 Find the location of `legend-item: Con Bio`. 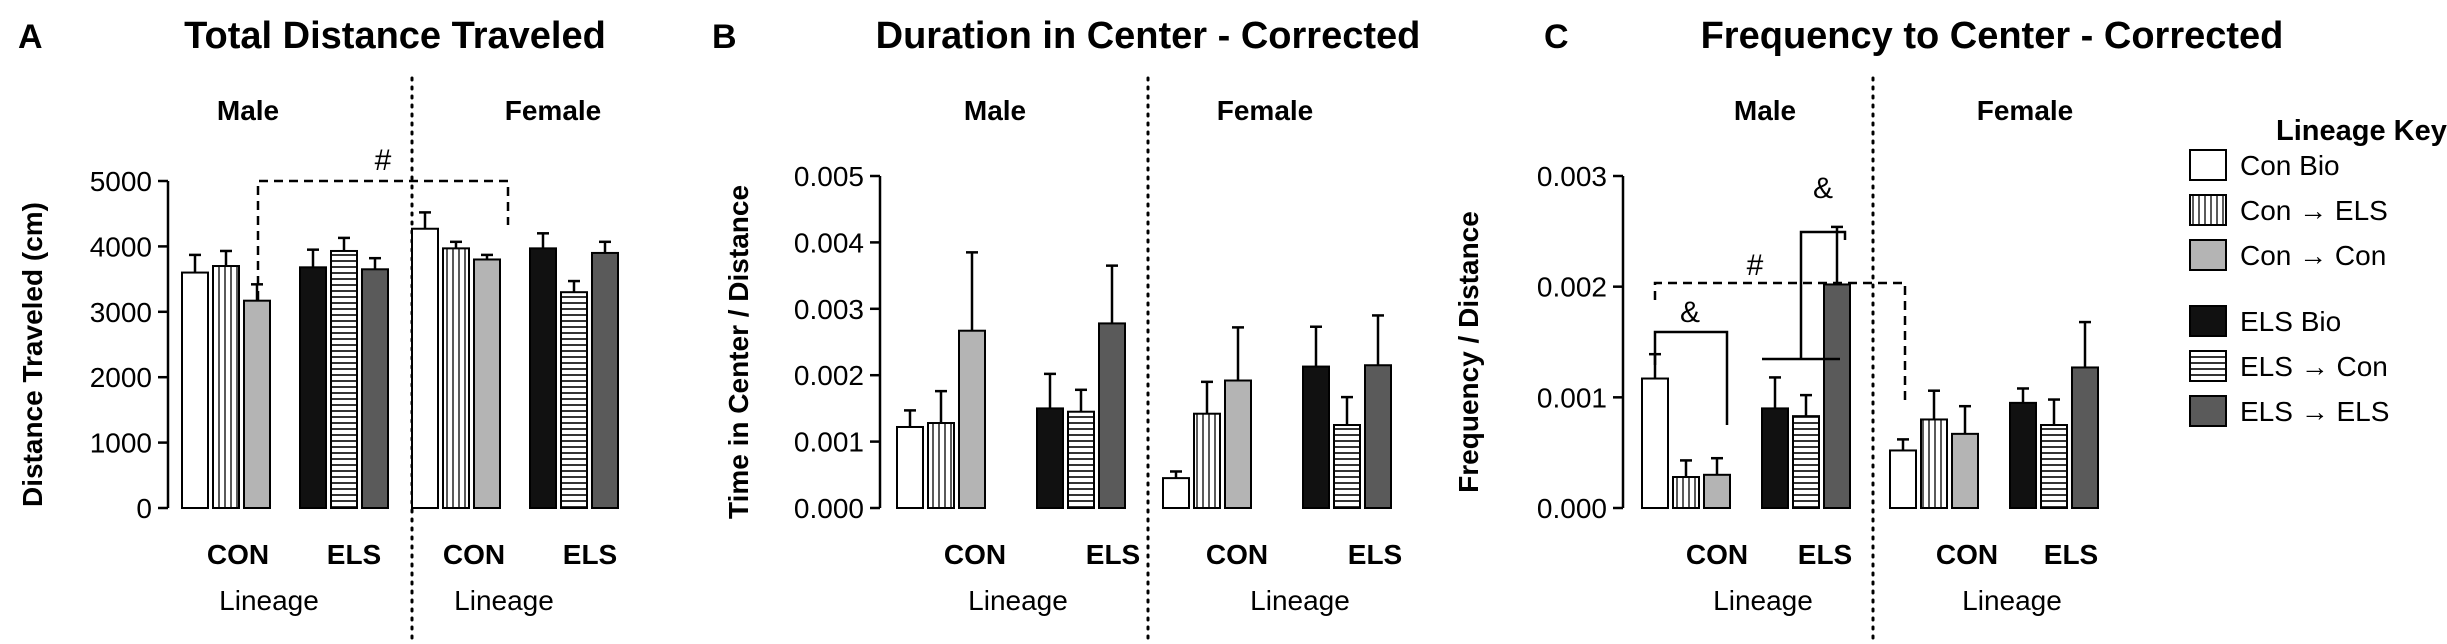

legend-item: Con Bio is located at coordinates (2264, 165).